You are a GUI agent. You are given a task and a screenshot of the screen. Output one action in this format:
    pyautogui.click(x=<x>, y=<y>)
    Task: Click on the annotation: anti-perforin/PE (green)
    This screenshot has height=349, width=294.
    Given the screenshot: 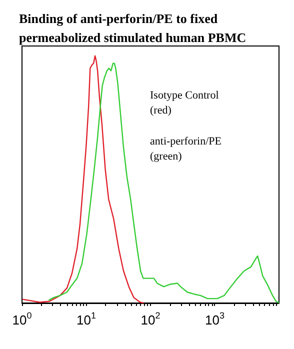 What is the action you would take?
    pyautogui.click(x=186, y=149)
    